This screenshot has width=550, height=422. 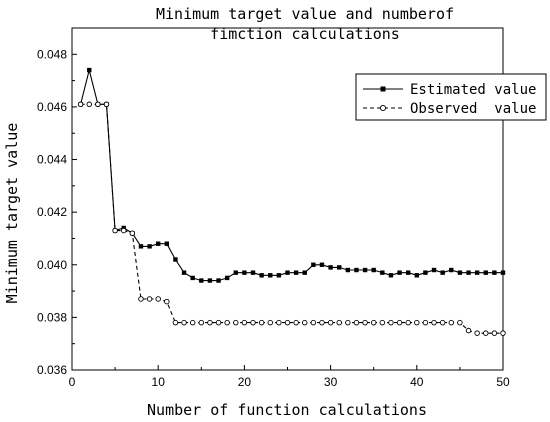 What do you see at coordinates (503, 382) in the screenshot?
I see `x-tick-label: 50` at bounding box center [503, 382].